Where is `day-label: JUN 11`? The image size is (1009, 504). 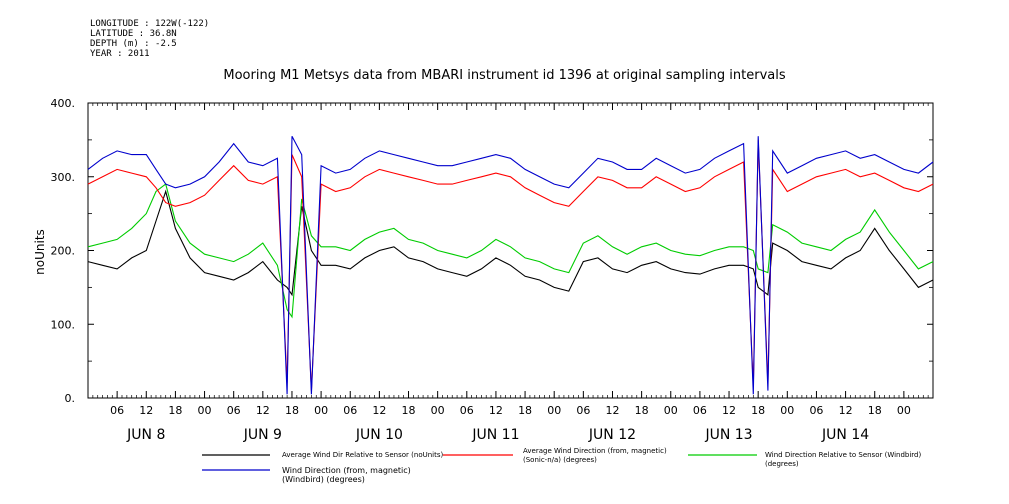 day-label: JUN 11 is located at coordinates (495, 435).